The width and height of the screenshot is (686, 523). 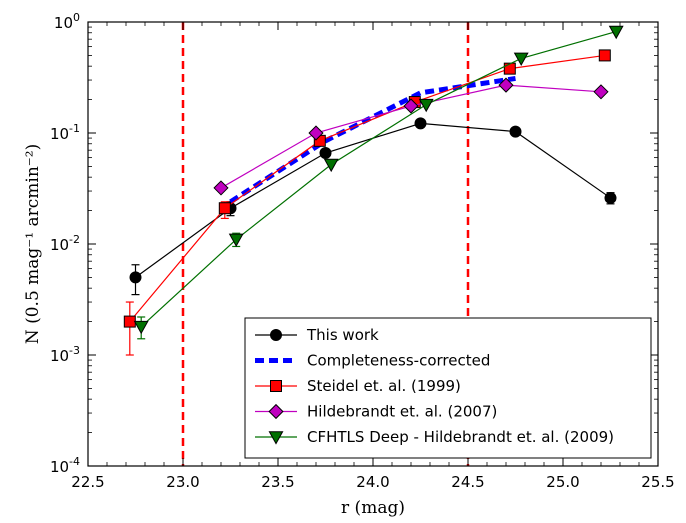 I want to click on legend-entry-3: Steidel et. al. (1999), so click(x=358, y=386).